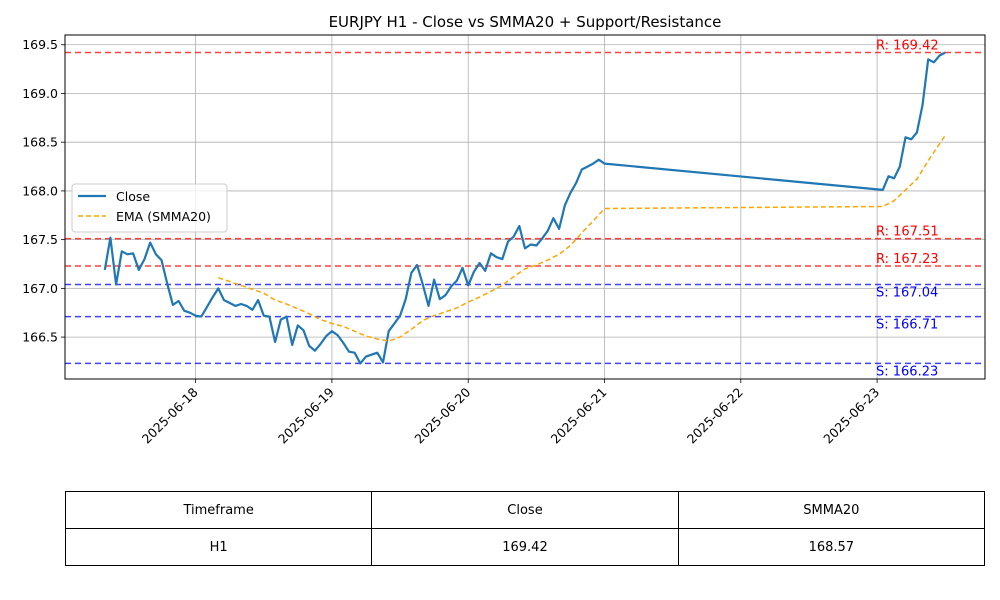 This screenshot has width=1000, height=600. I want to click on support-level-label: S: 166.23, so click(907, 371).